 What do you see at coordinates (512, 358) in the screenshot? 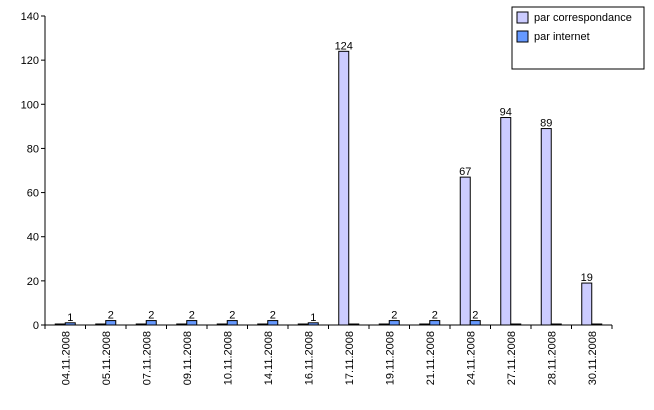
I see `x-tick-label: 27.11.2008` at bounding box center [512, 358].